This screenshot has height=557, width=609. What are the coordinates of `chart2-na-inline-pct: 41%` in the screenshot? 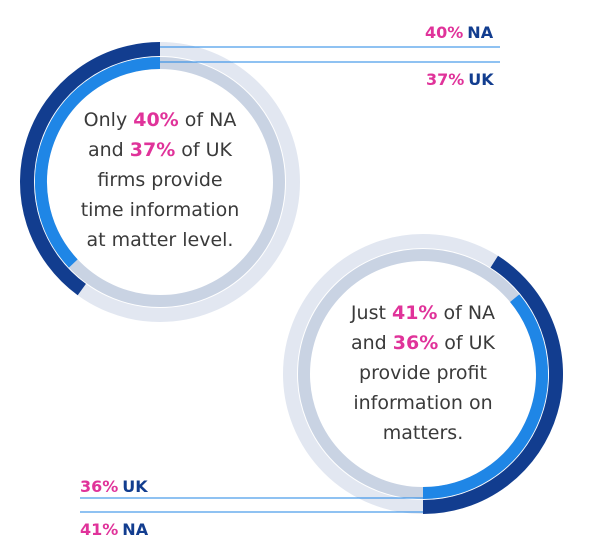 It's located at (414, 313).